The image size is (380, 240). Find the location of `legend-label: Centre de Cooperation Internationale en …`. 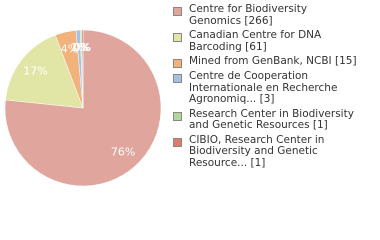

legend-label: Centre de Cooperation Internationale en … is located at coordinates (263, 87).